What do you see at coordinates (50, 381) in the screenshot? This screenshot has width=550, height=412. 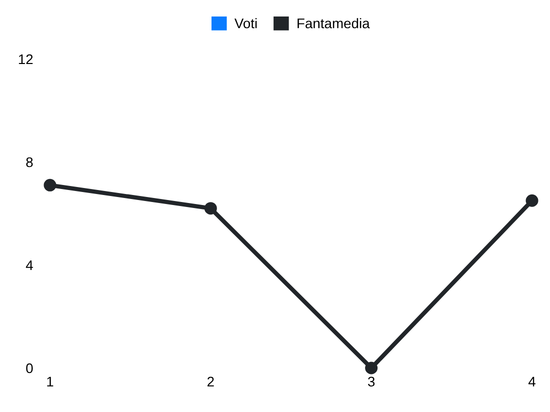 I see `x-tick-label: 1` at bounding box center [50, 381].